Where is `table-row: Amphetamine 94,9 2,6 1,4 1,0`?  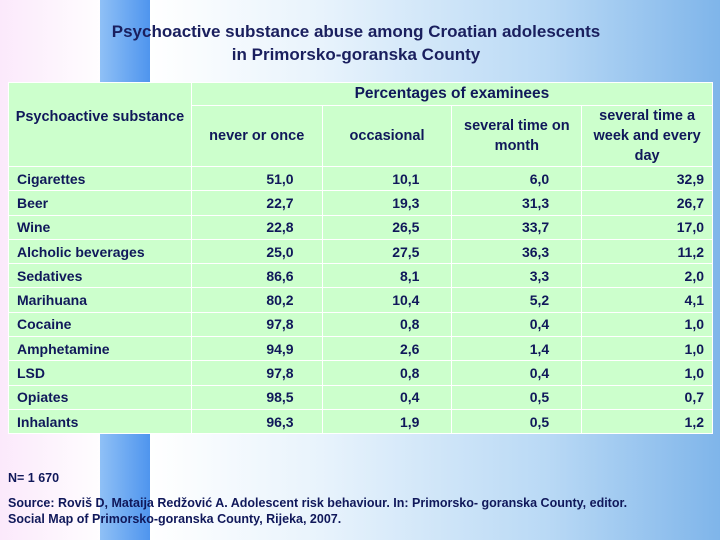
table-row: Amphetamine 94,9 2,6 1,4 1,0 is located at coordinates (360, 349).